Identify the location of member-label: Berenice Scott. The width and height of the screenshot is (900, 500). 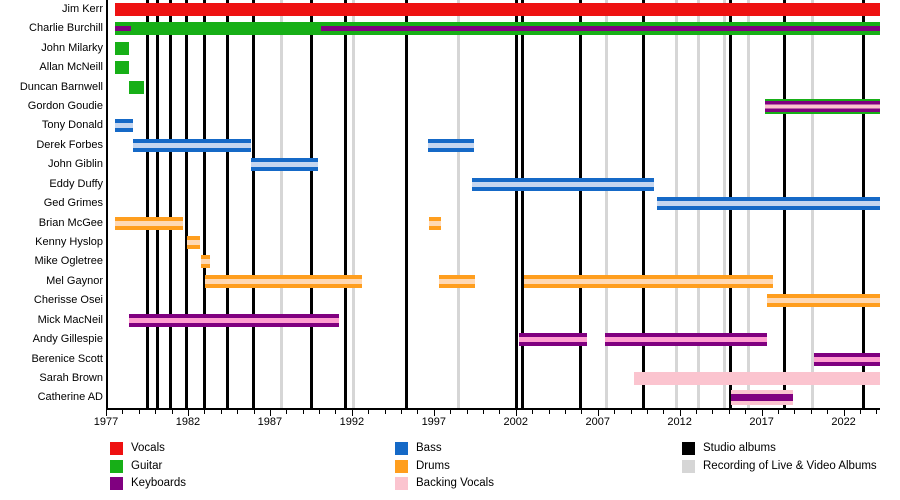
(67, 358).